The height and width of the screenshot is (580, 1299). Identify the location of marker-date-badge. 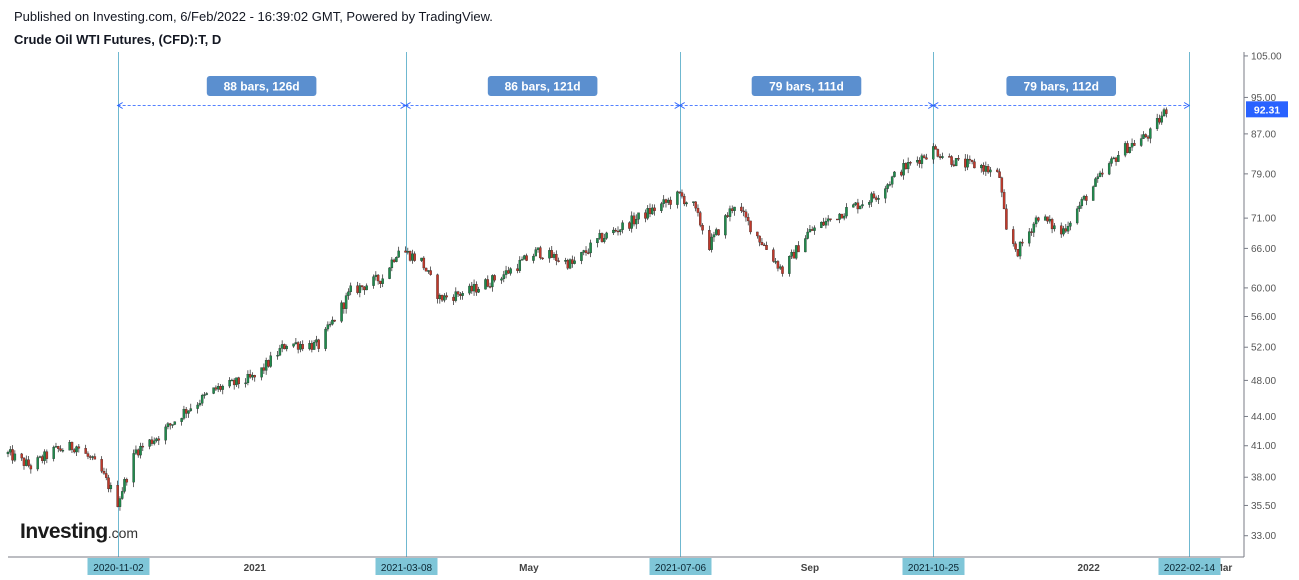
(118, 566).